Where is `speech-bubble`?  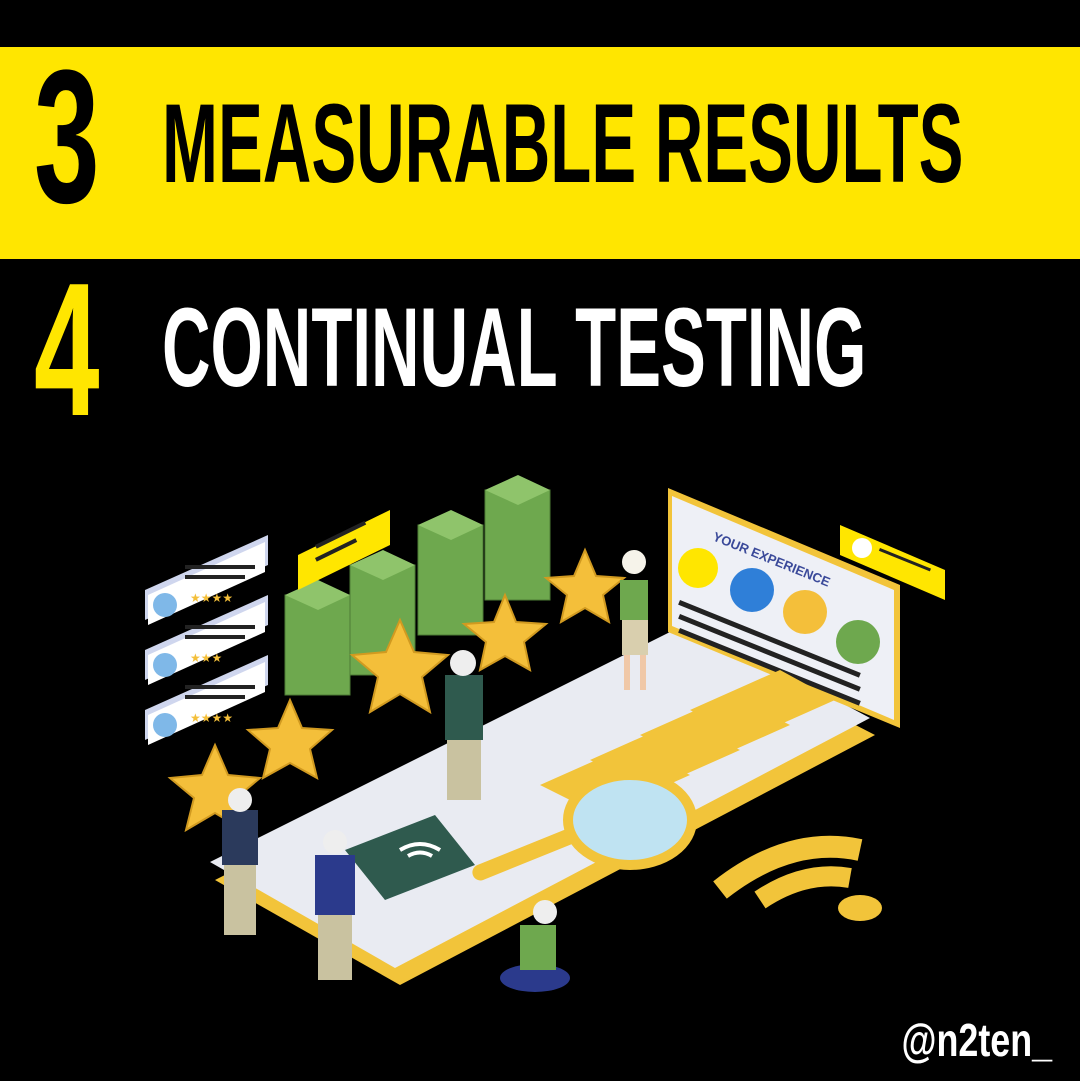
speech-bubble is located at coordinates (344, 550).